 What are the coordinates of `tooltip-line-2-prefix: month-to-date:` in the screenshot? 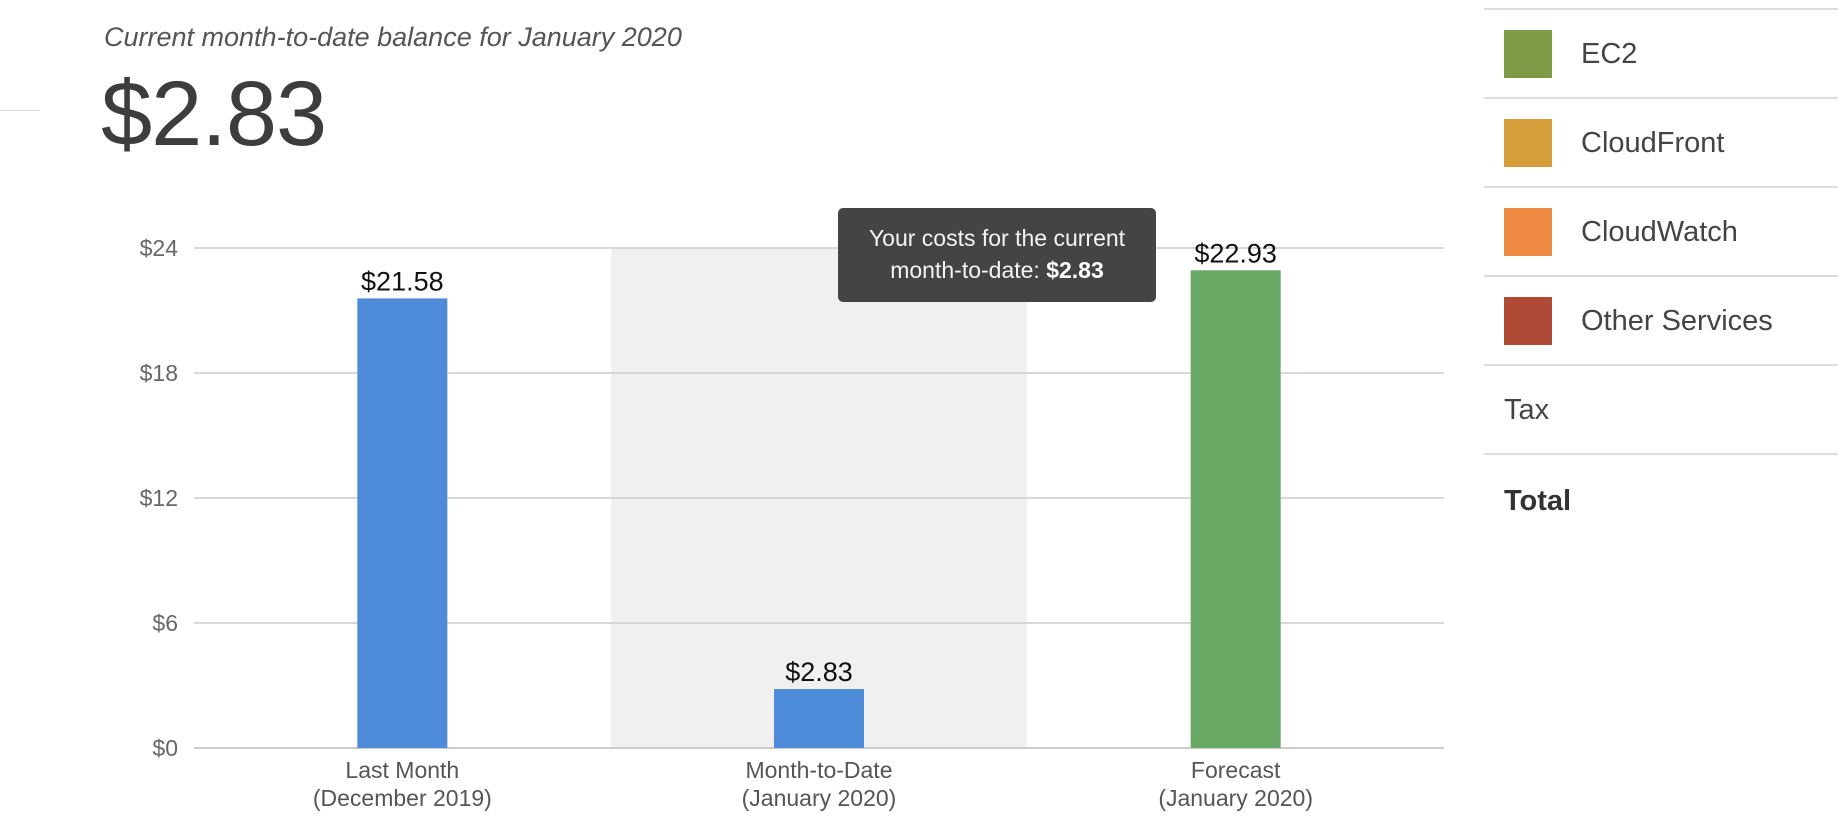 It's located at (968, 270).